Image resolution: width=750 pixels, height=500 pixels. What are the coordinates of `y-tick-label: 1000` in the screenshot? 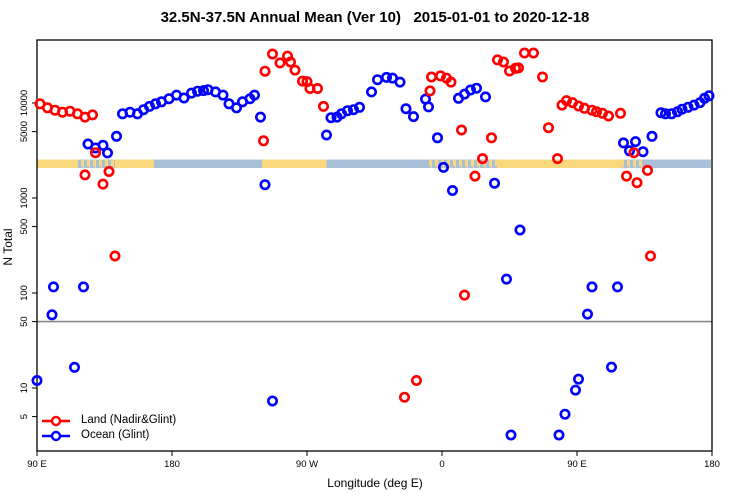 It's located at (24, 197).